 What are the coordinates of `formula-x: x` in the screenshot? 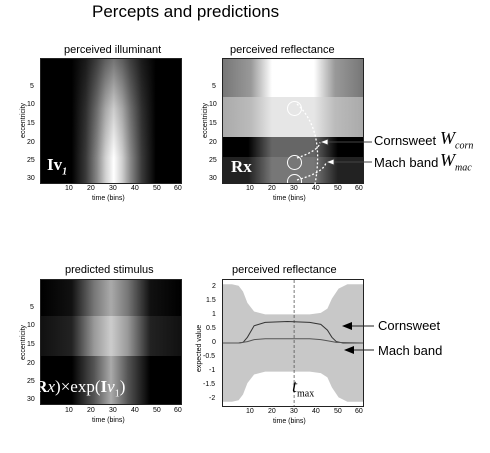 It's located at (51, 386).